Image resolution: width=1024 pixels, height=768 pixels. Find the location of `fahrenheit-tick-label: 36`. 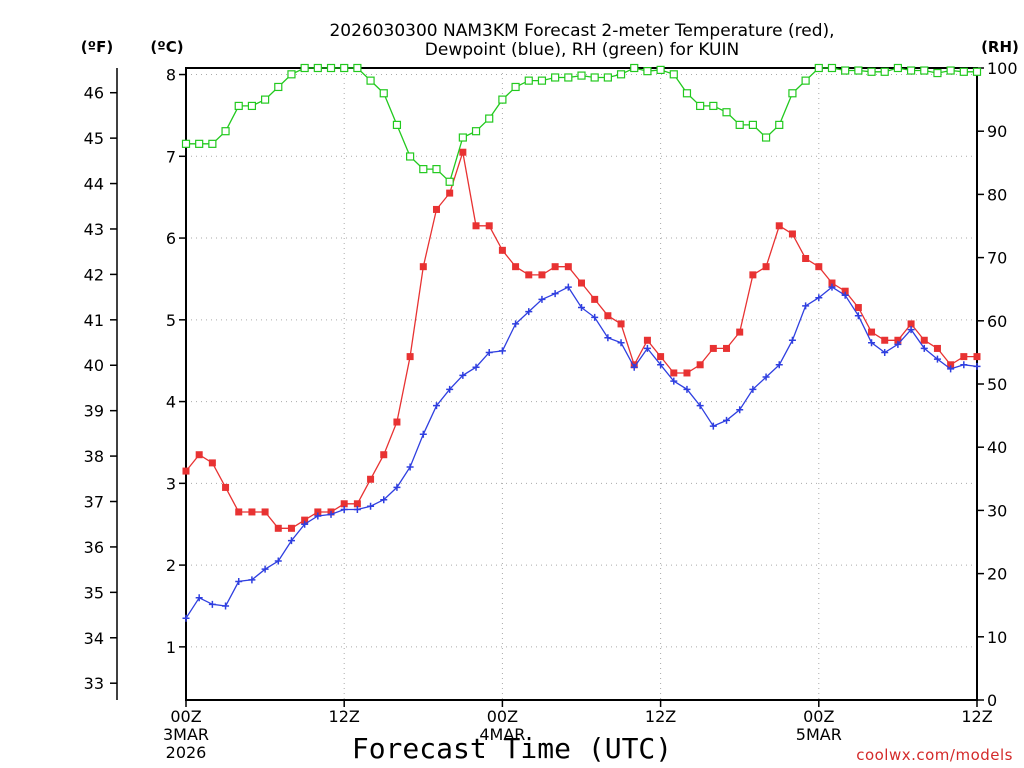

fahrenheit-tick-label: 36 is located at coordinates (94, 547).